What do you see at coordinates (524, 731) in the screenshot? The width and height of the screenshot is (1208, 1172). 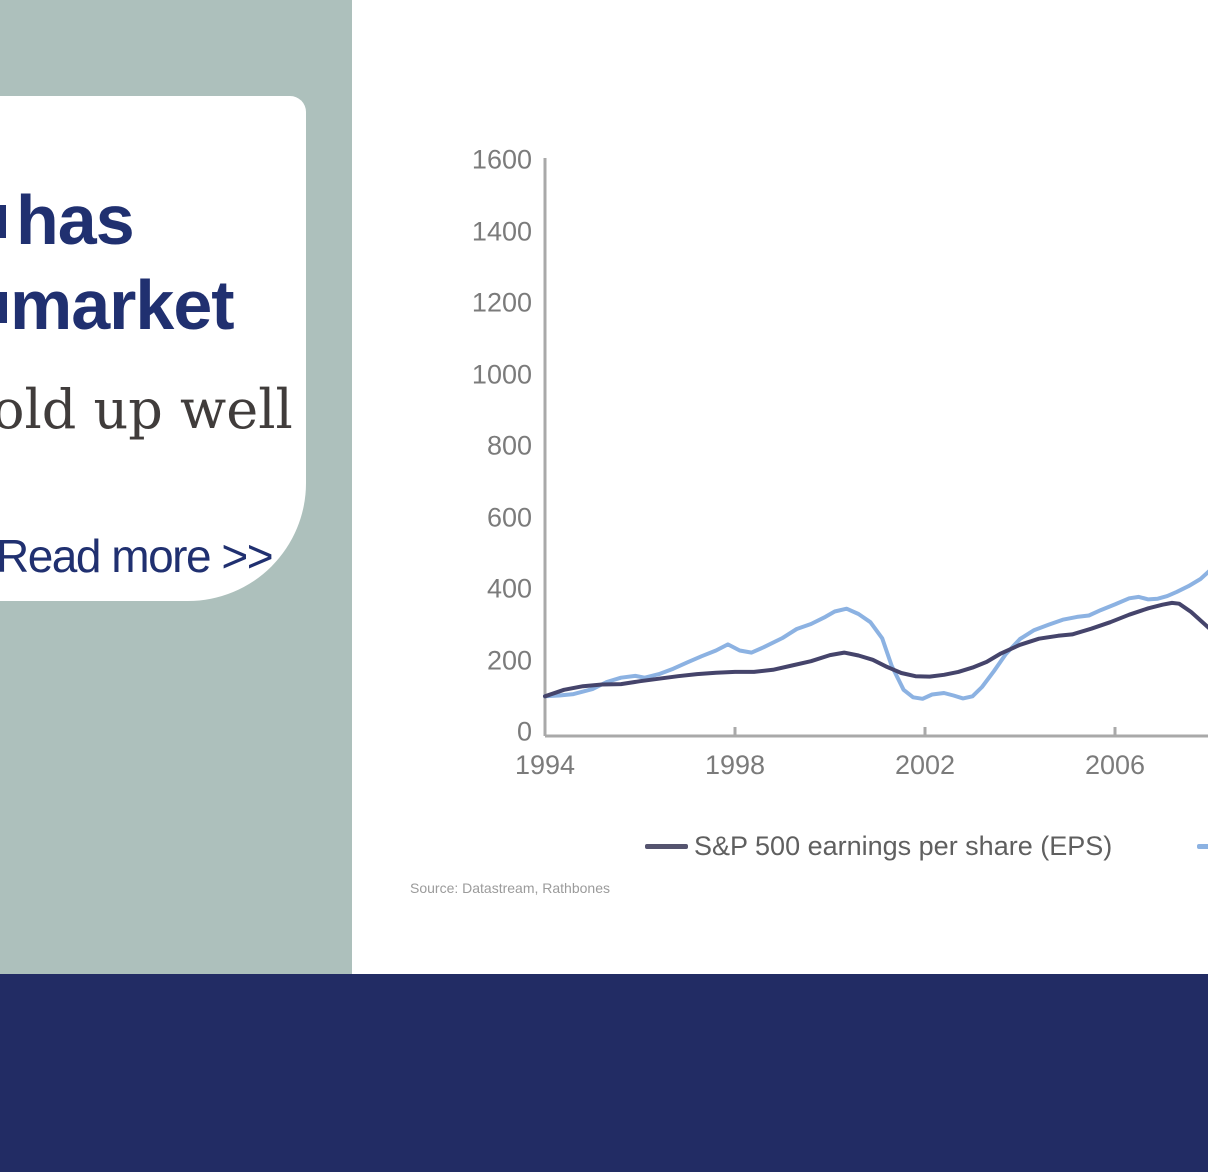 I see `y-axis-tick-label: 0` at bounding box center [524, 731].